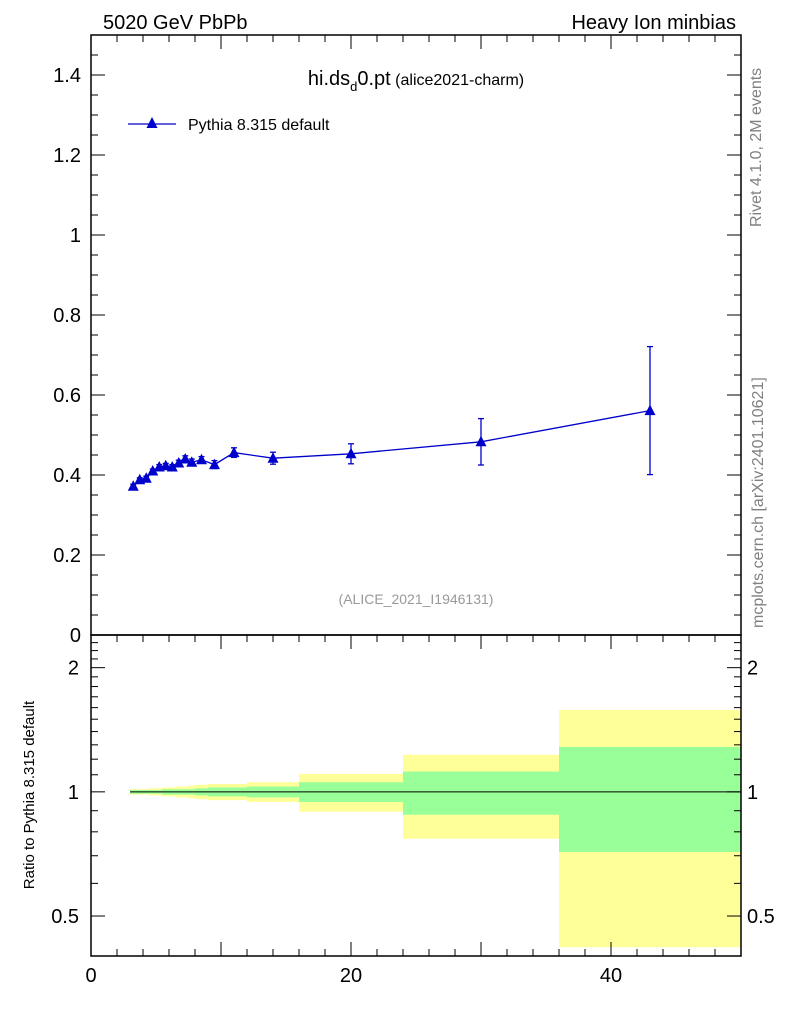 This screenshot has height=1024, width=786. Describe the element at coordinates (752, 793) in the screenshot. I see `ratio-y-tick-label-right: 1` at that location.